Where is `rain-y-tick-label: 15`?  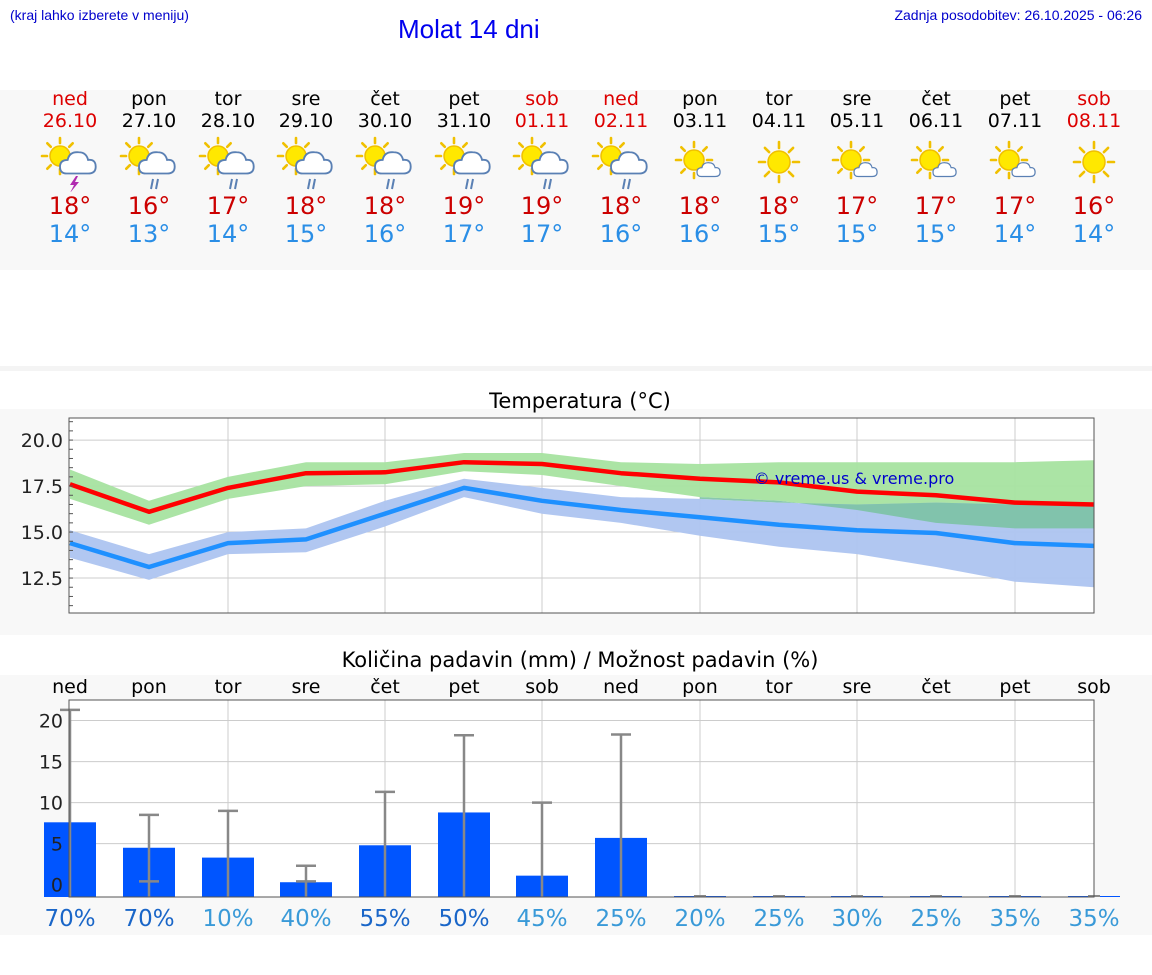 rain-y-tick-label: 15 is located at coordinates (51, 763).